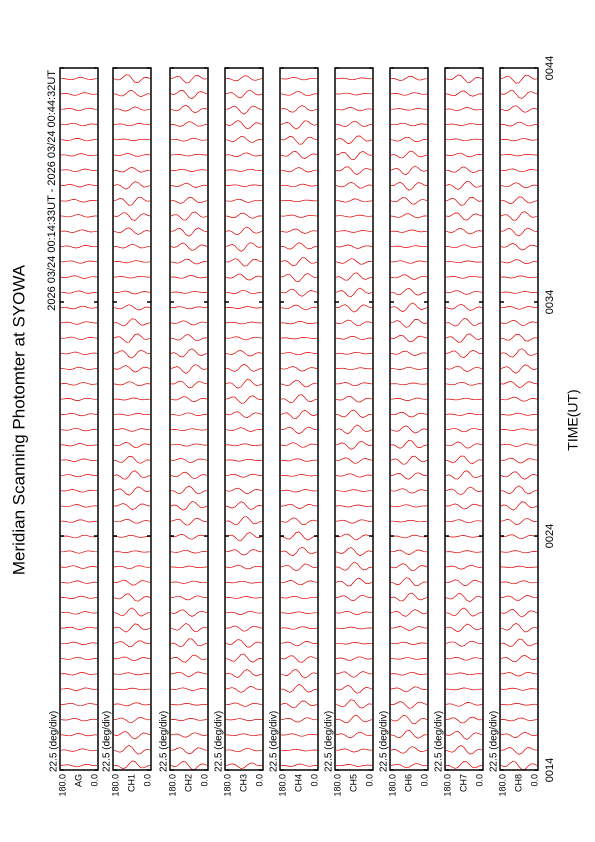  What do you see at coordinates (447, 785) in the screenshot?
I see `y-top-label: 180.0` at bounding box center [447, 785].